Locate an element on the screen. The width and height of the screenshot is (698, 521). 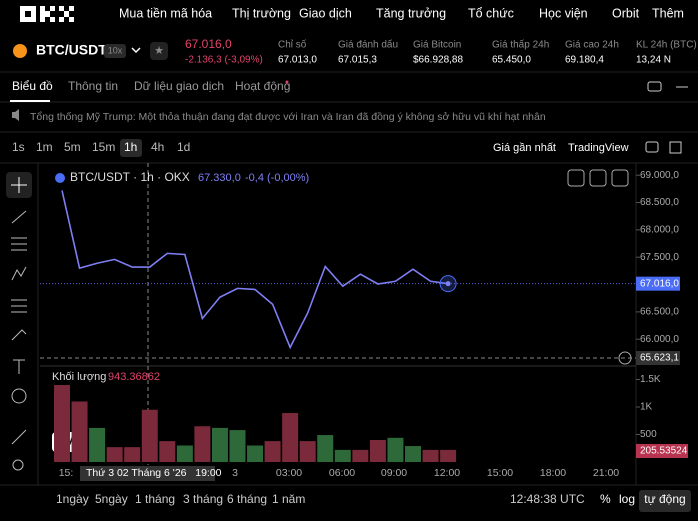
x-tick-label: 18:00 is located at coordinates (553, 473).